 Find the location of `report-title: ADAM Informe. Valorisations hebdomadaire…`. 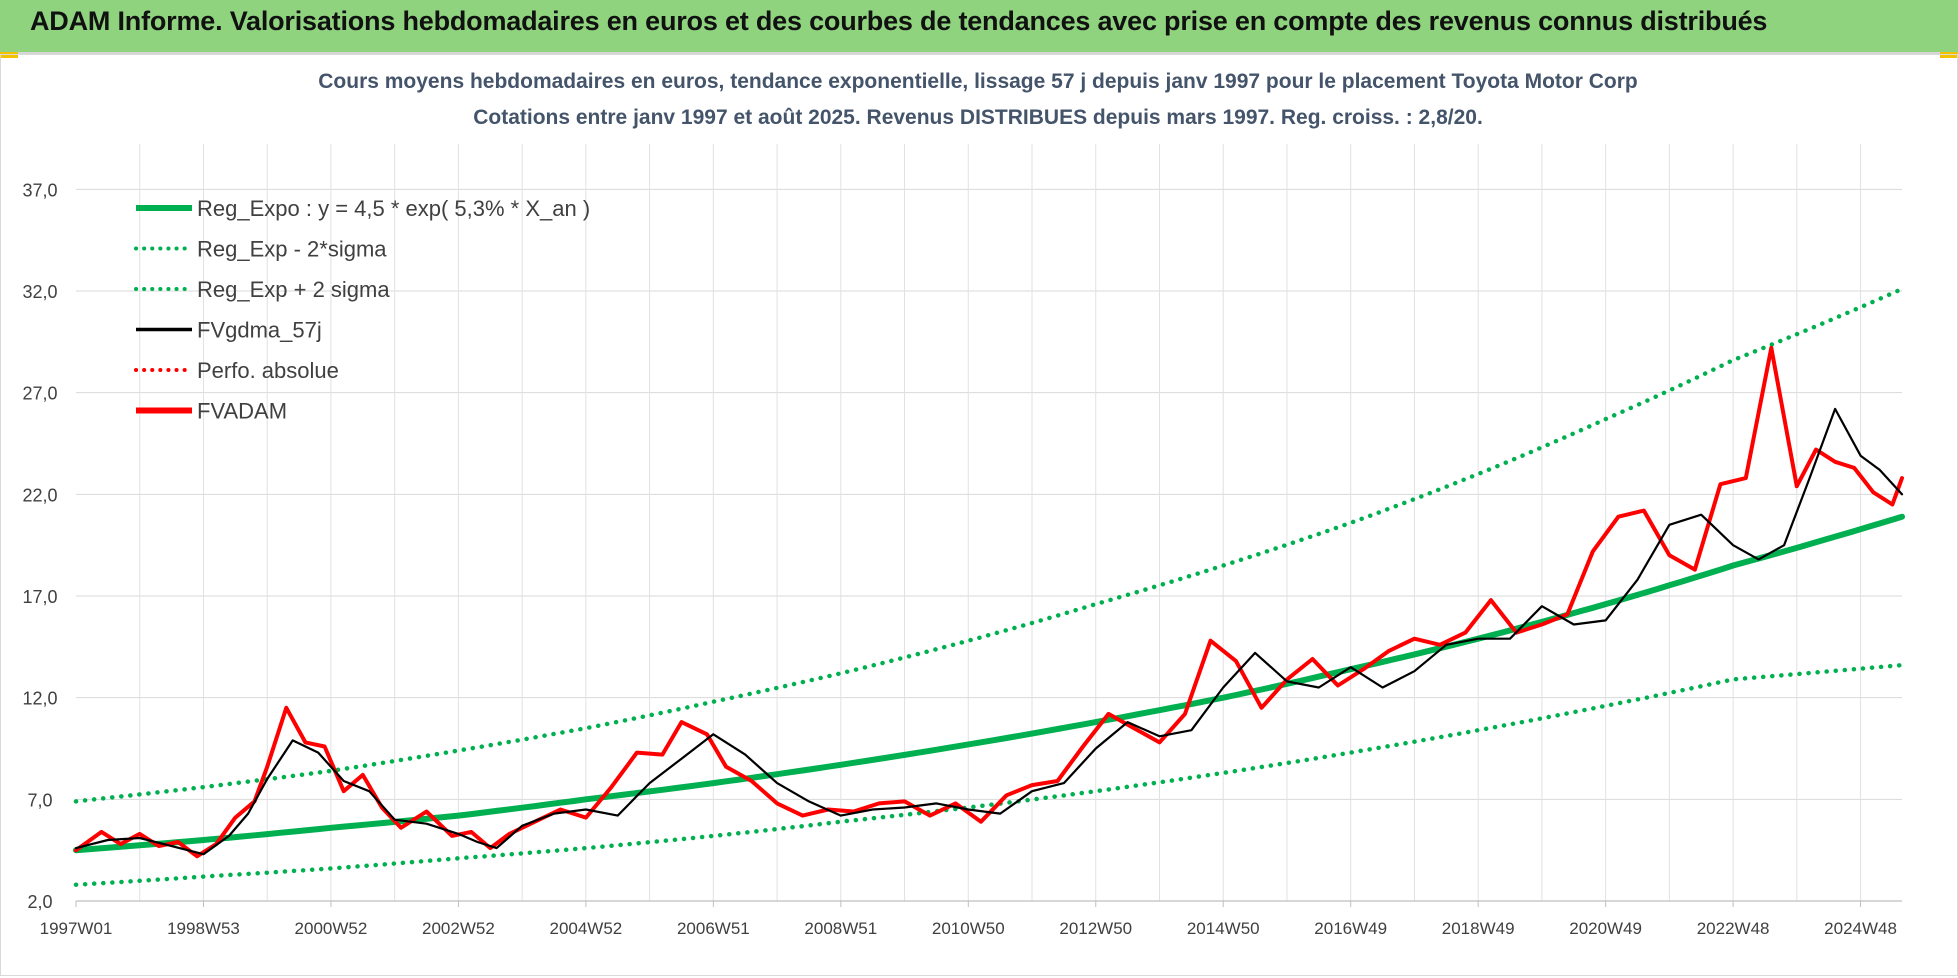

report-title: ADAM Informe. Valorisations hebdomadaire… is located at coordinates (899, 21).